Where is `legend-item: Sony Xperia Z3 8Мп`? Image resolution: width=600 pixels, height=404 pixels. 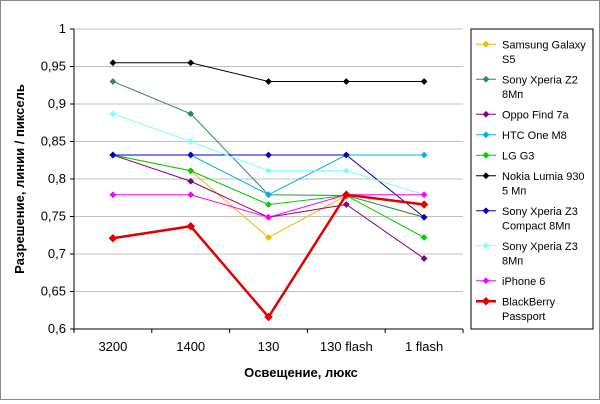
legend-item: Sony Xperia Z3 8Мп is located at coordinates (527, 254).